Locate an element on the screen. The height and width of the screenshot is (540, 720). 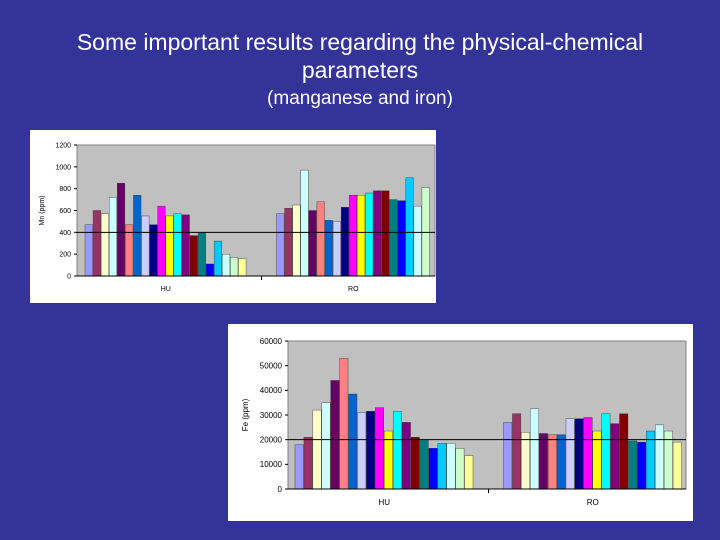
slide-title-line-2: parameters is located at coordinates (360, 70).